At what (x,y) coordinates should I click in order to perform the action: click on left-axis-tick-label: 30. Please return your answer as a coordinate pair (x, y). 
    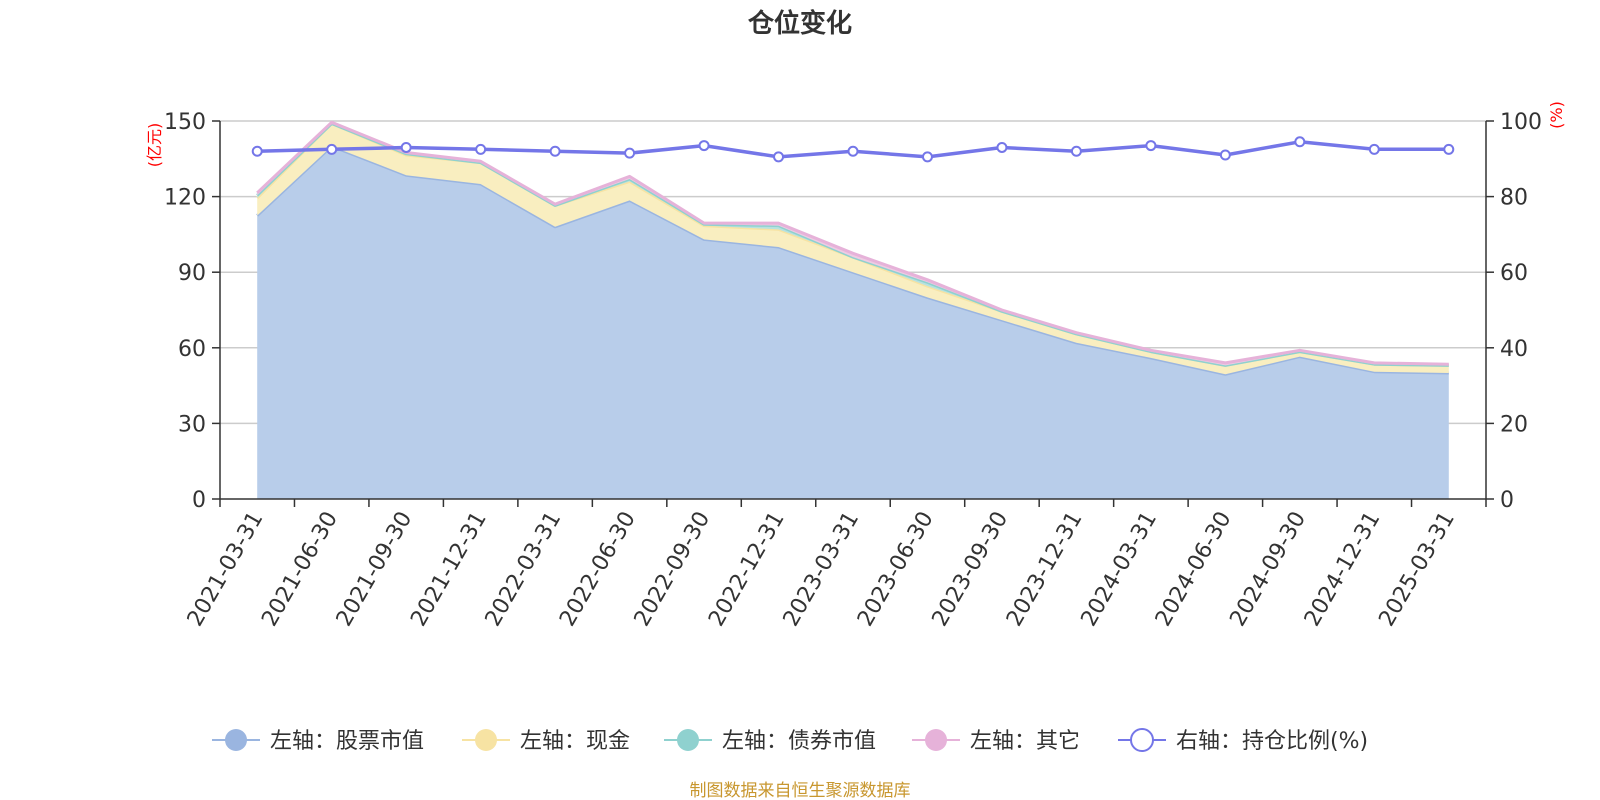
    Looking at the image, I should click on (192, 424).